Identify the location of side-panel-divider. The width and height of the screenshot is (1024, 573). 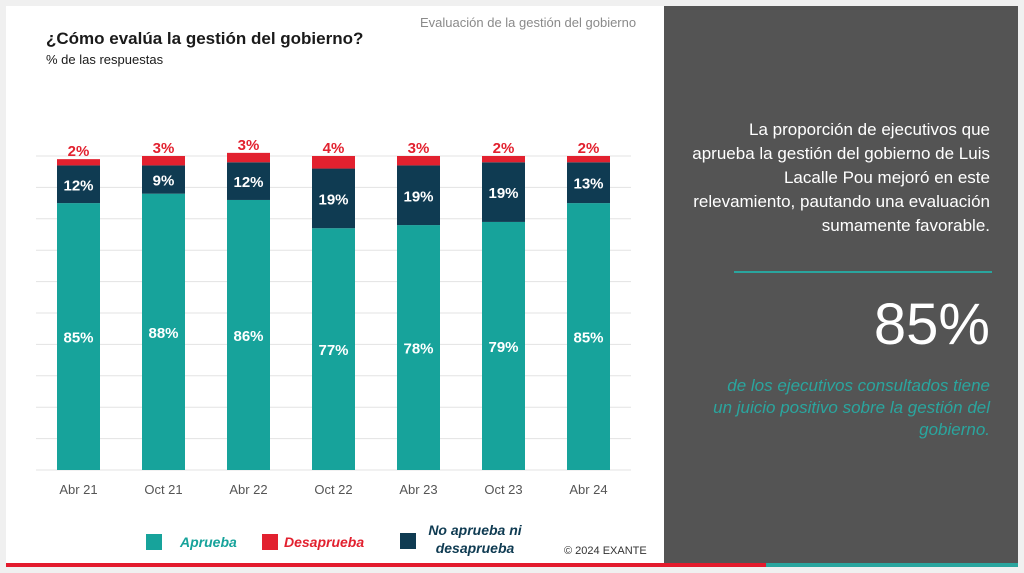
(863, 272).